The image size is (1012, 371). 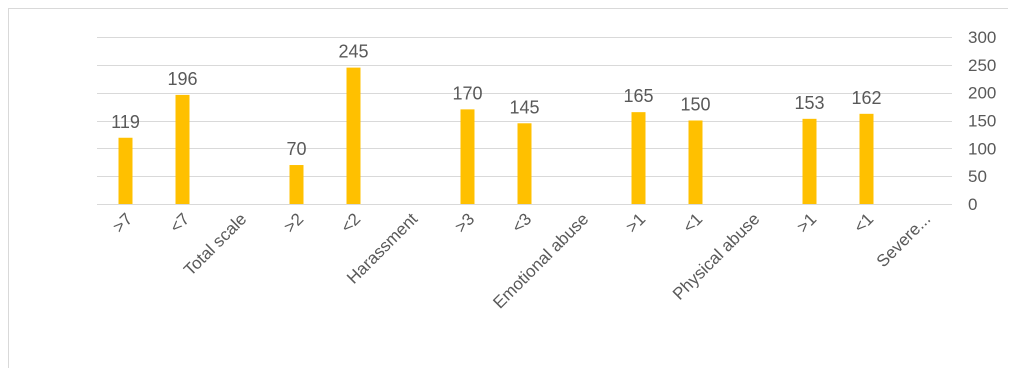 What do you see at coordinates (521, 222) in the screenshot?
I see `x-tick-label: <3` at bounding box center [521, 222].